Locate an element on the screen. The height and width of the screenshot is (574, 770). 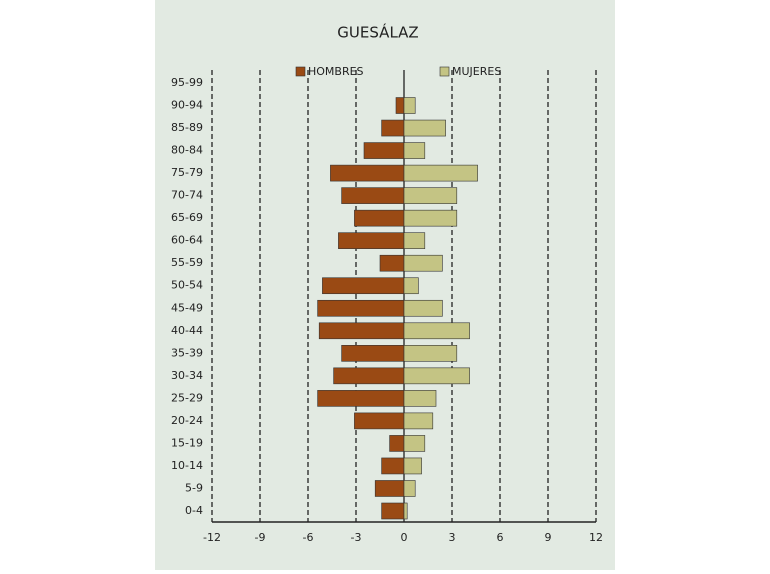
y-tick-label: 20-24 is located at coordinates (187, 420).